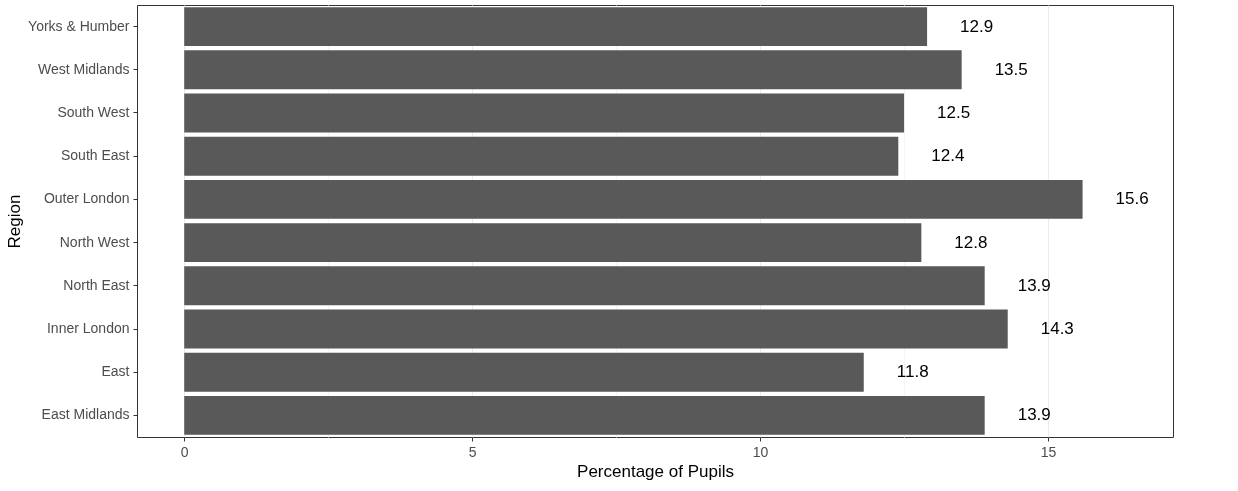  What do you see at coordinates (79, 25) in the screenshot?
I see `y-tick-label: Yorks & Humber` at bounding box center [79, 25].